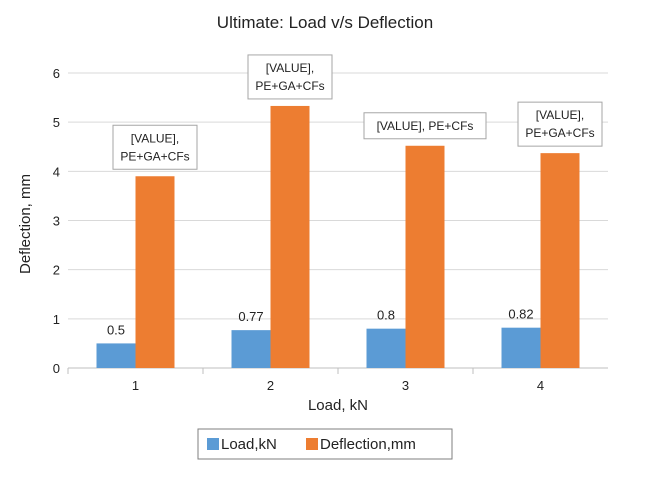 This screenshot has width=650, height=477. I want to click on data-label-load: 0.5, so click(116, 329).